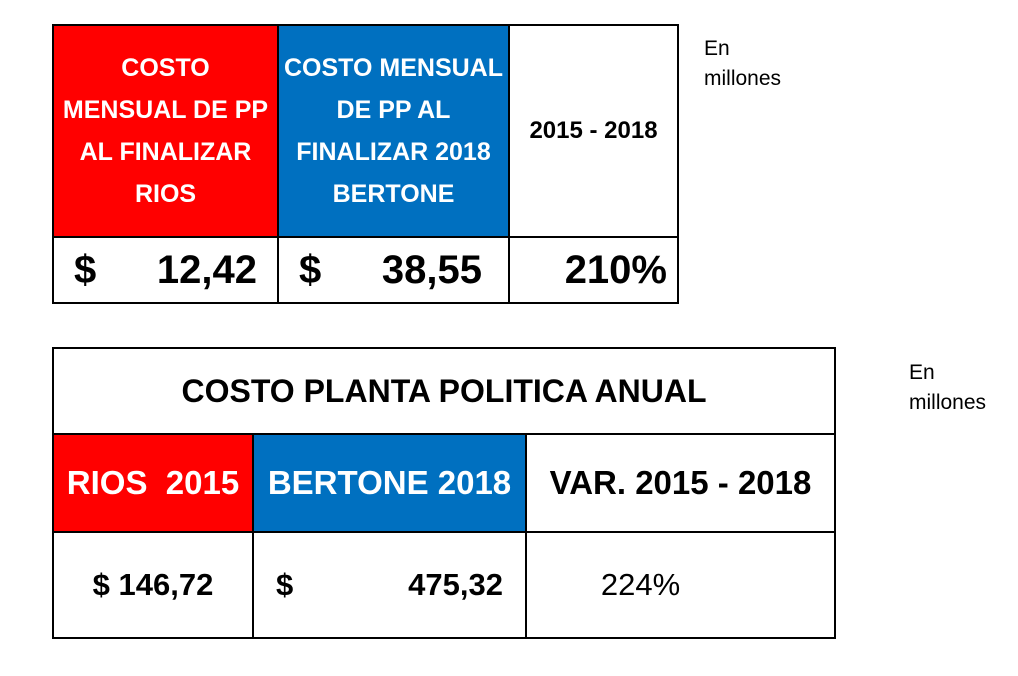 The width and height of the screenshot is (1018, 676). What do you see at coordinates (455, 584) in the screenshot?
I see `value-bertone-annual: 475,32` at bounding box center [455, 584].